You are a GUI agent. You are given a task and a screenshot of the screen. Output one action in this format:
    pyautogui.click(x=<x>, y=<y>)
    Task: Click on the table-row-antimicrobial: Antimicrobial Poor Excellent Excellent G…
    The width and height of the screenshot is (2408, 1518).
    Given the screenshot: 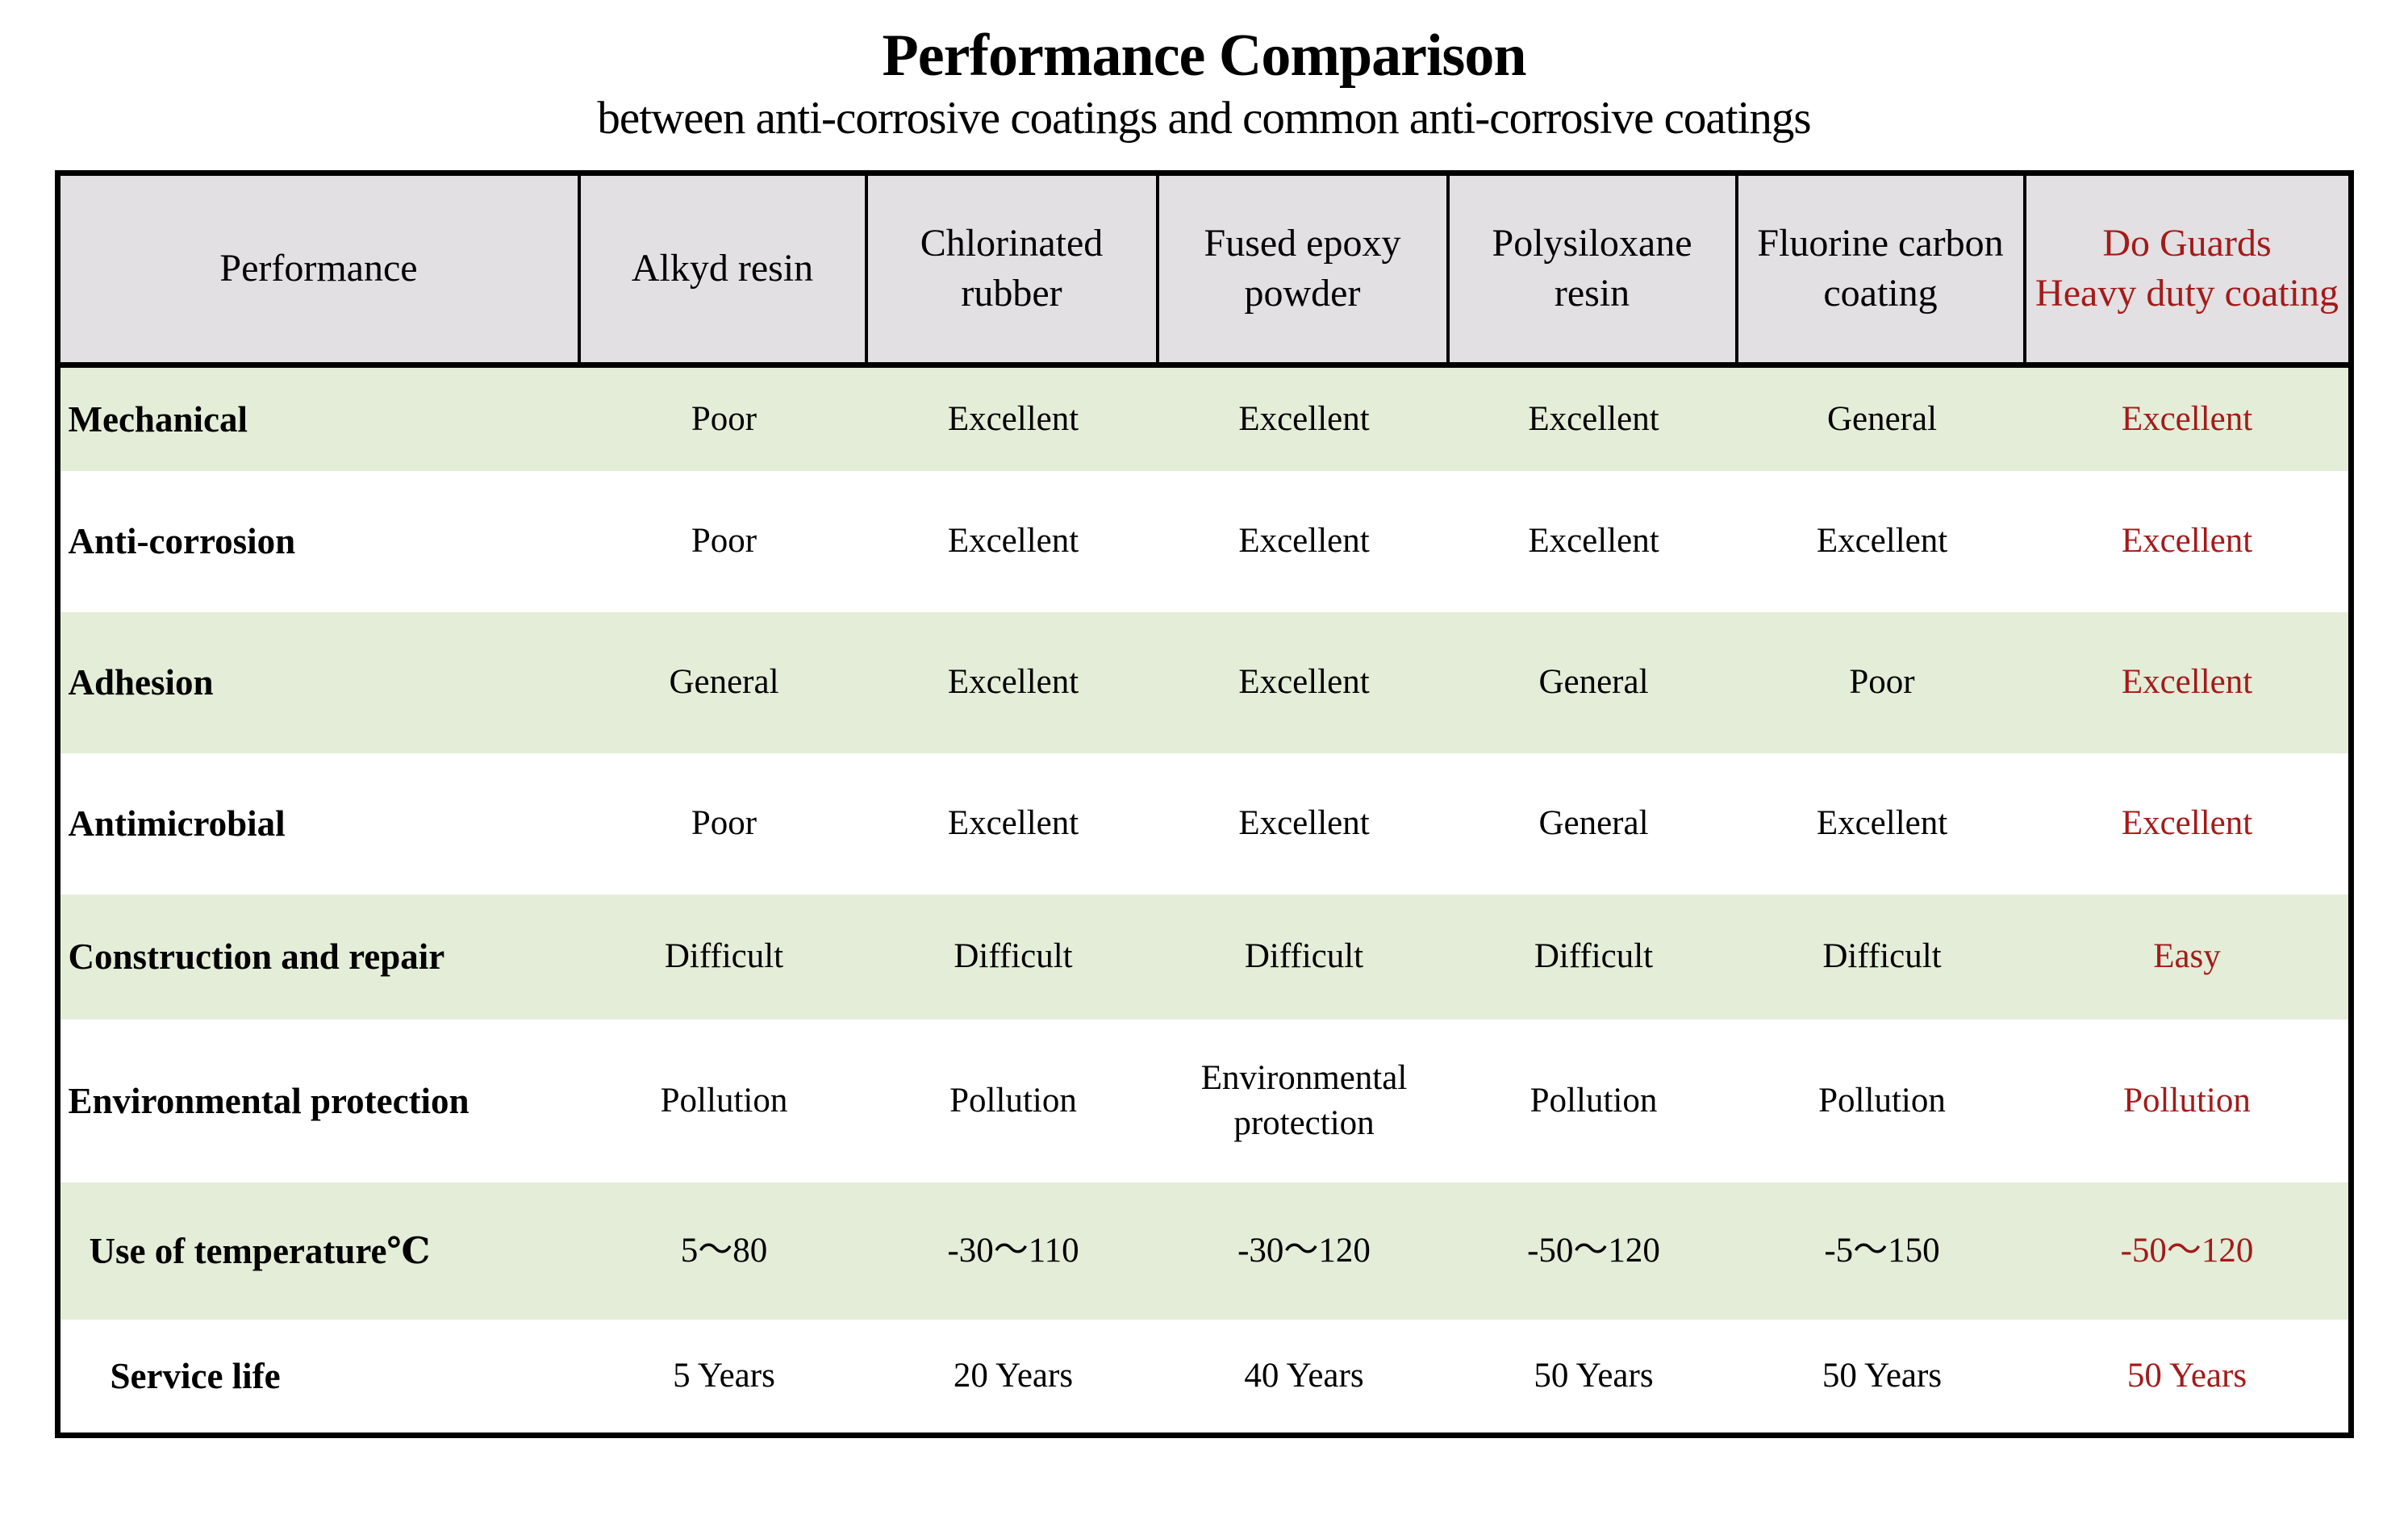 What is the action you would take?
    pyautogui.click(x=1204, y=824)
    